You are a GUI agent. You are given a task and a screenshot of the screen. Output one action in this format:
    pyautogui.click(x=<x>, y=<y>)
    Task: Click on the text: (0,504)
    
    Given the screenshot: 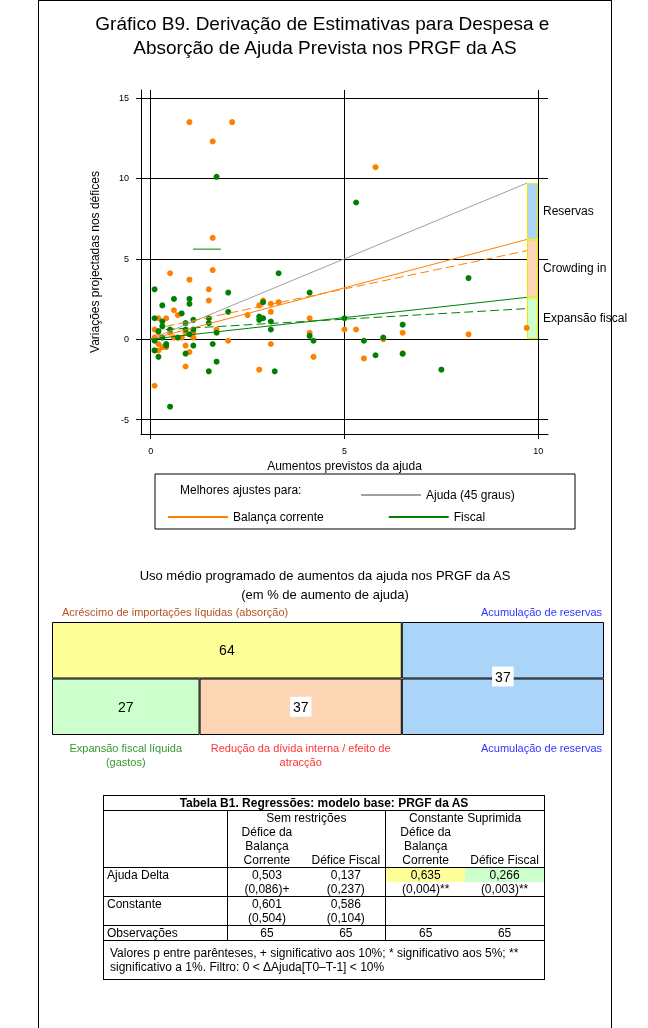 What is the action you would take?
    pyautogui.click(x=266, y=918)
    